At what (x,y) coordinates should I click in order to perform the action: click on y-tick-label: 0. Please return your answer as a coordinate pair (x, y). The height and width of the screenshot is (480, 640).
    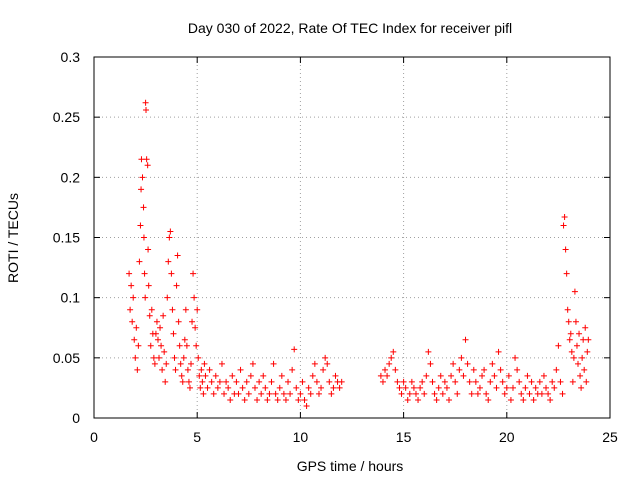
    Looking at the image, I should click on (76, 418).